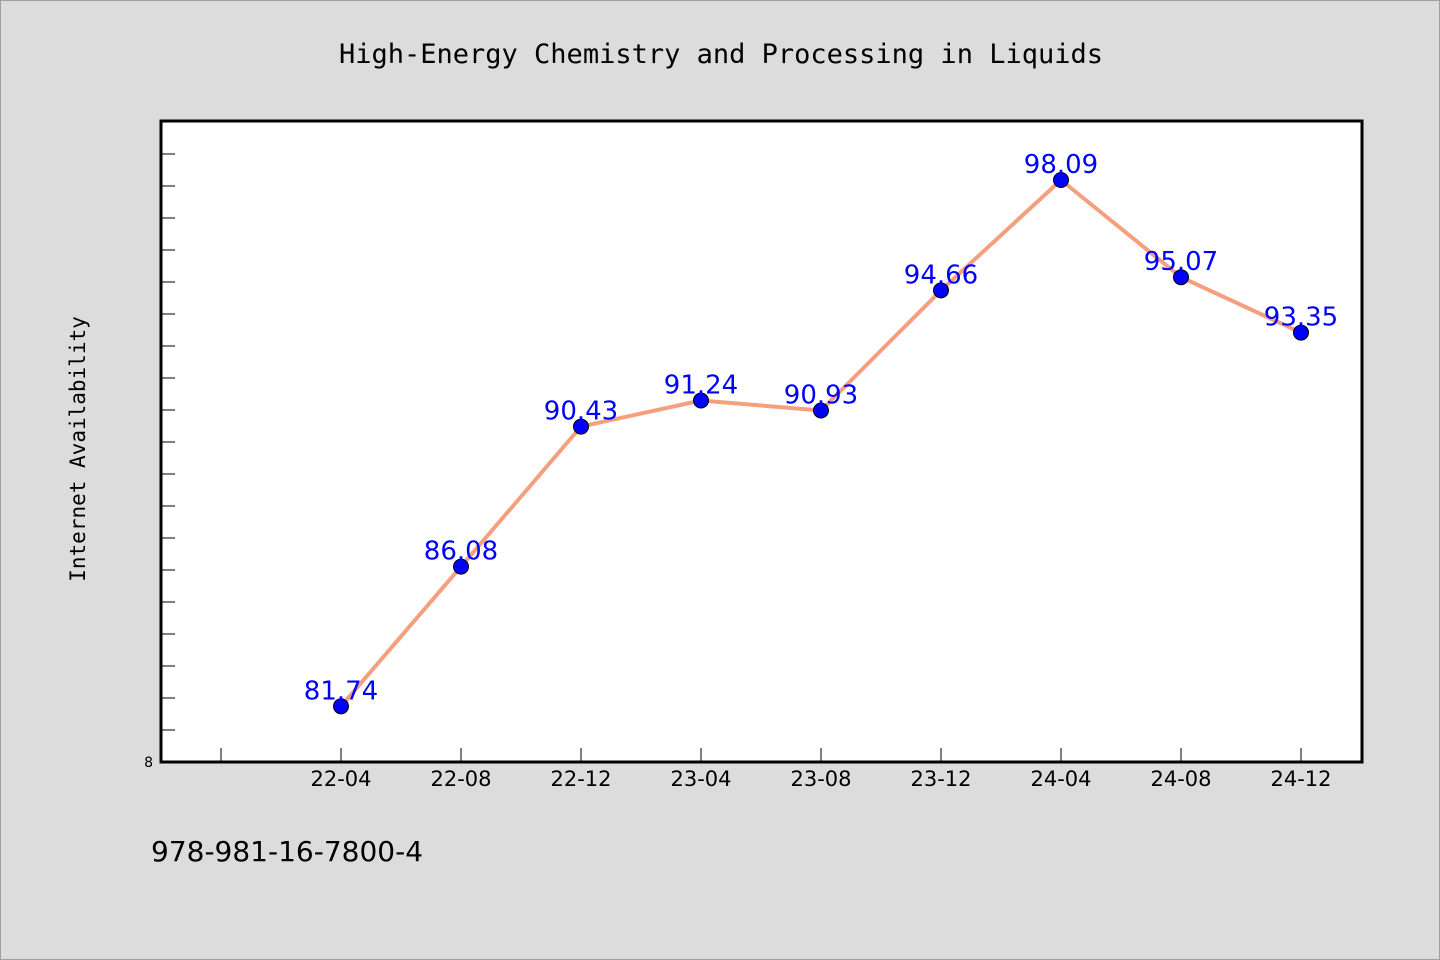 The height and width of the screenshot is (960, 1440). I want to click on isbn-code: 978-981-16-7800-4, so click(287, 851).